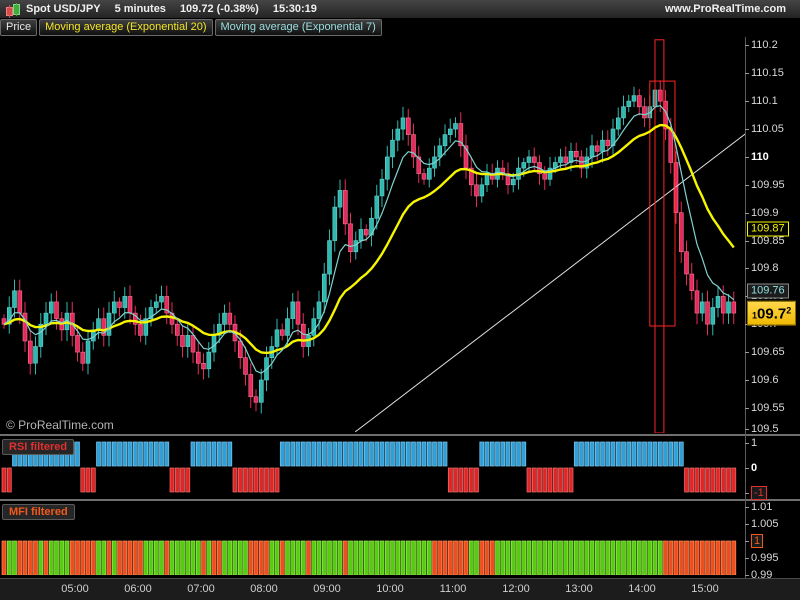 The width and height of the screenshot is (800, 600). Describe the element at coordinates (765, 524) in the screenshot. I see `indicator-tick-label: 1.005` at that location.